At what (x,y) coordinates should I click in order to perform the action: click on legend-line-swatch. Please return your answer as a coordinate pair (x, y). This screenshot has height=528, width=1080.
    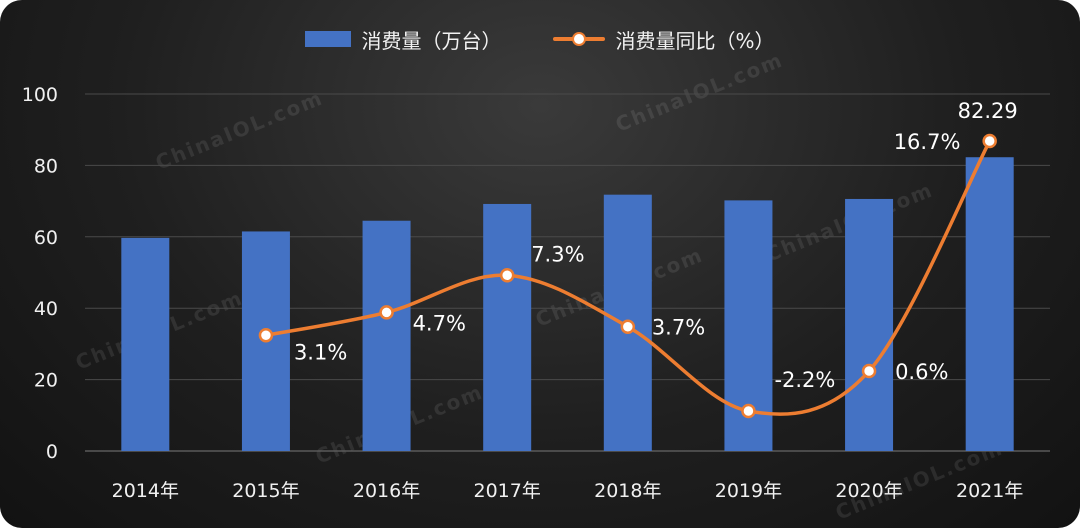
    Looking at the image, I should click on (579, 39).